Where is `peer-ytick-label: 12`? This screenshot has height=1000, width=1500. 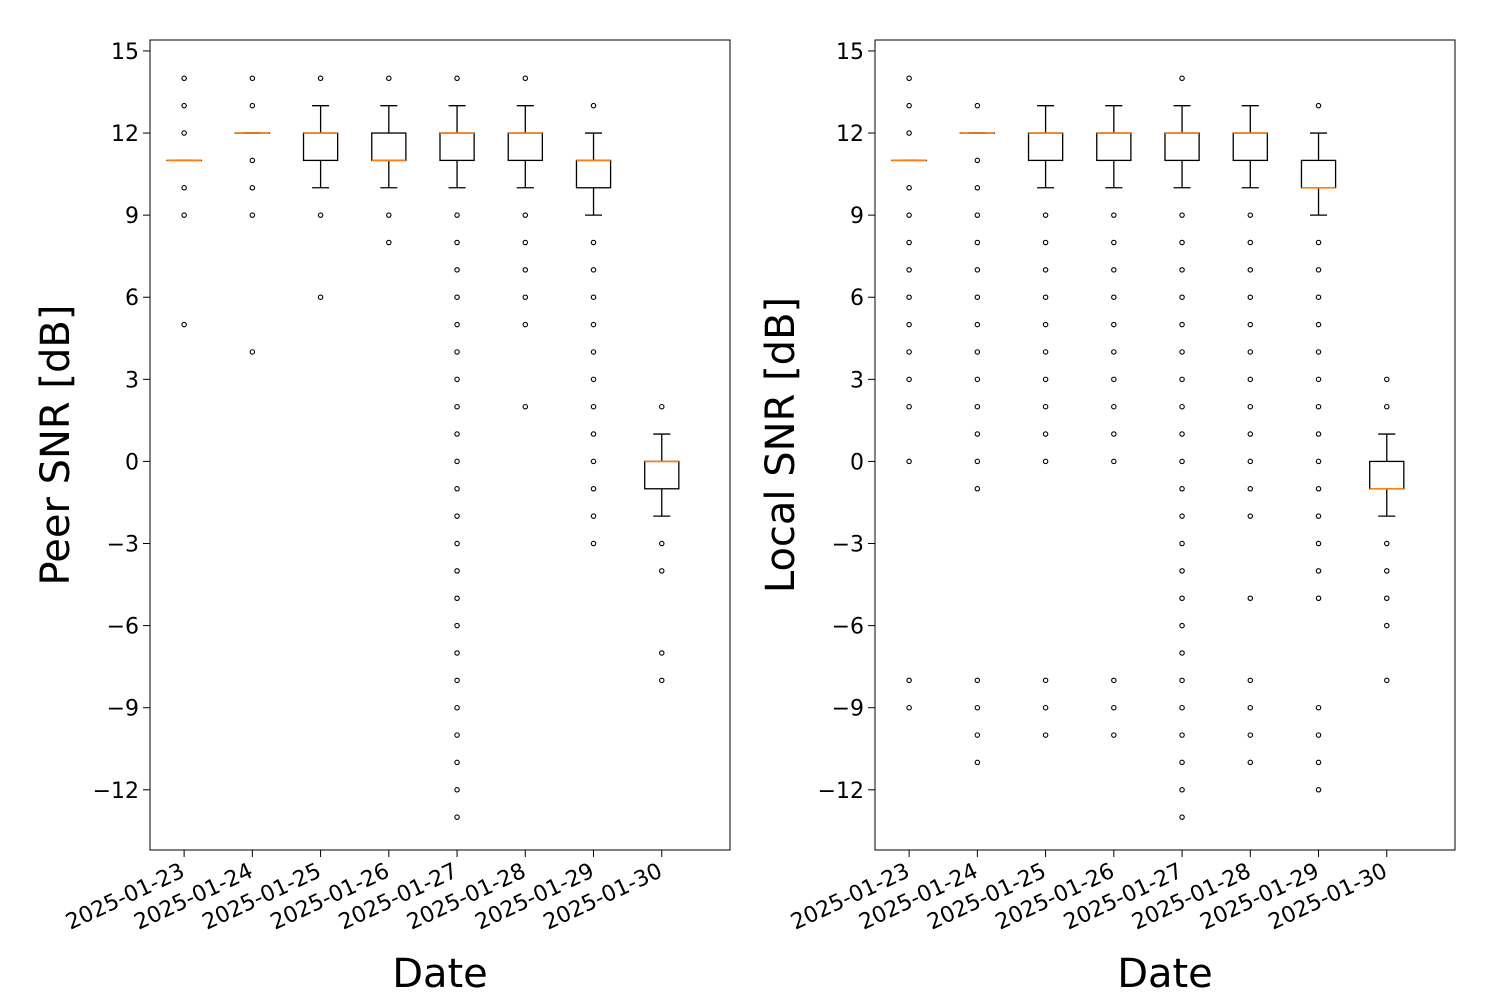 peer-ytick-label: 12 is located at coordinates (125, 134).